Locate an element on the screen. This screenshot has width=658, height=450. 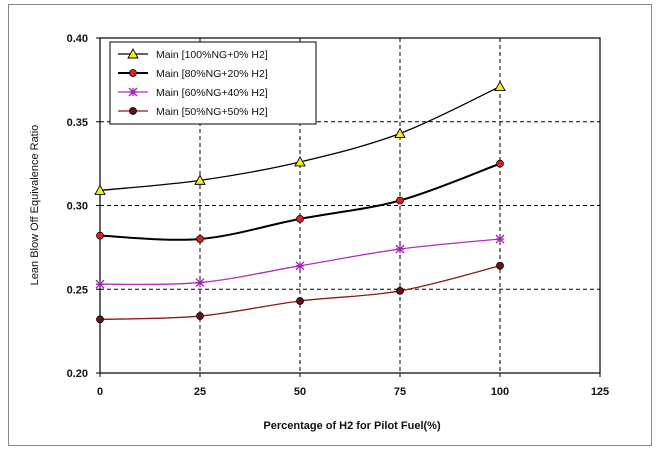
x-tick-label: 50 is located at coordinates (300, 392).